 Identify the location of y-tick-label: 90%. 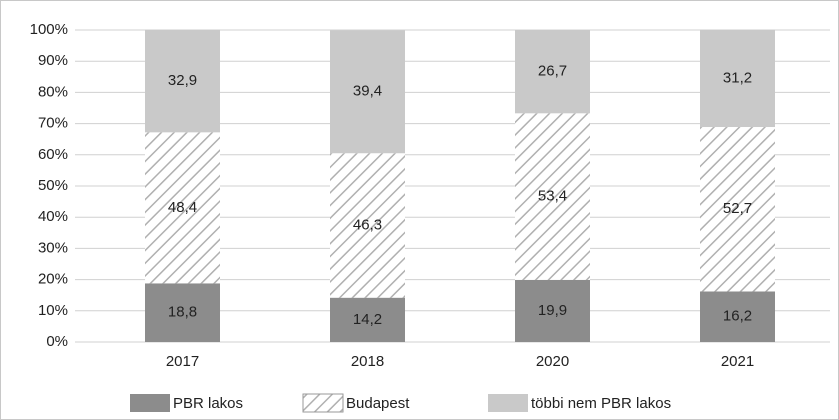
(53, 60).